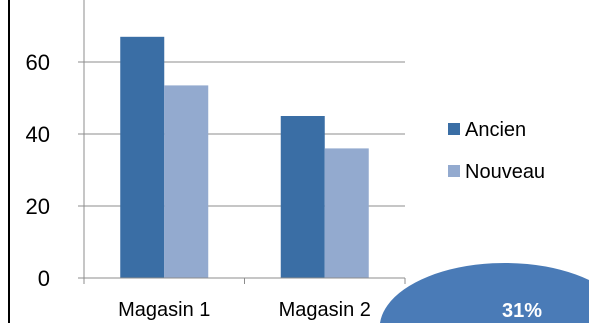  I want to click on badge-circle, so click(484, 292).